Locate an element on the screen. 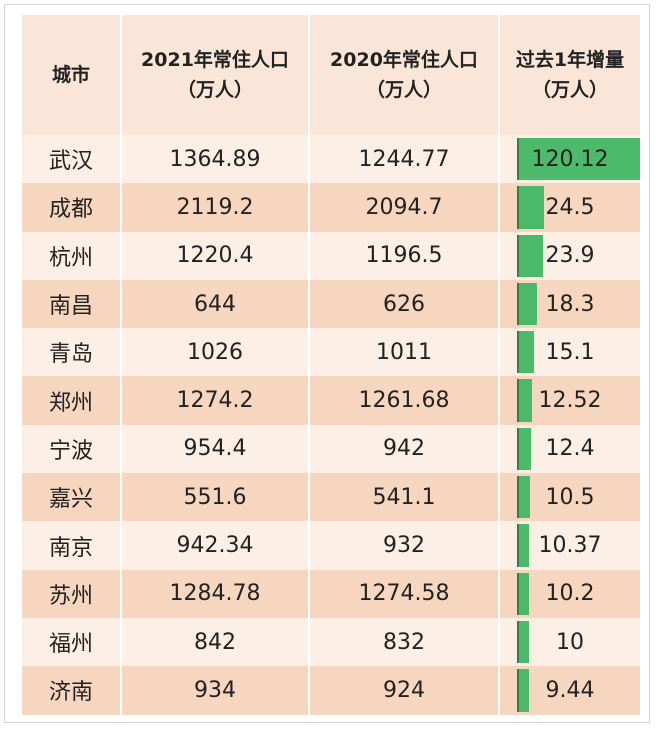 Image resolution: width=656 pixels, height=729 pixels. table-cell: 南京 is located at coordinates (72, 545).